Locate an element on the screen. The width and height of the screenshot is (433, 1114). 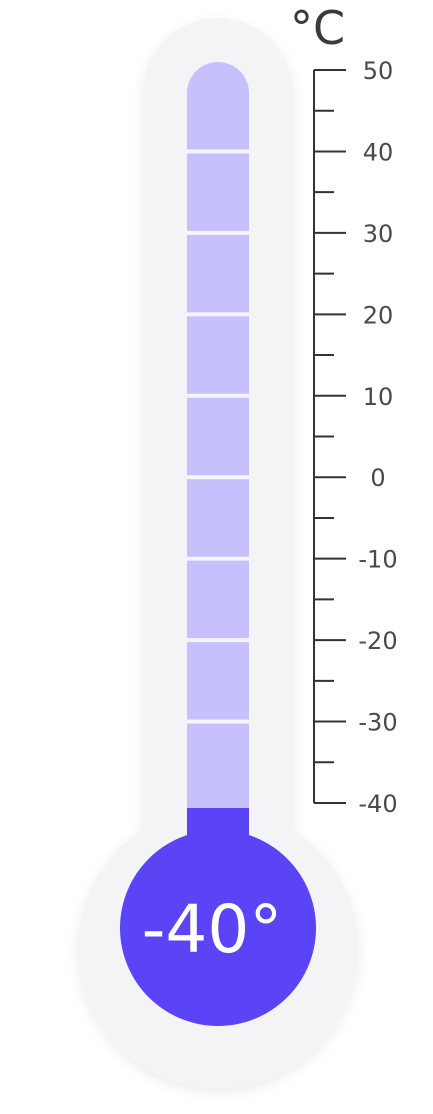
scale-label: 30 is located at coordinates (378, 234).